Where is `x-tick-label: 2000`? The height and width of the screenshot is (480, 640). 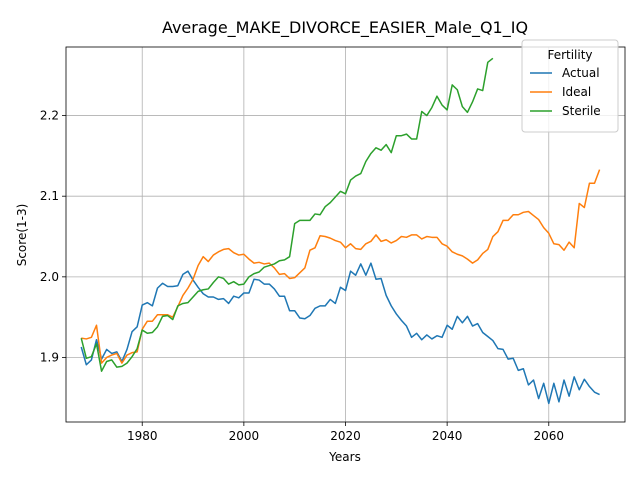
x-tick-label: 2000 is located at coordinates (244, 436).